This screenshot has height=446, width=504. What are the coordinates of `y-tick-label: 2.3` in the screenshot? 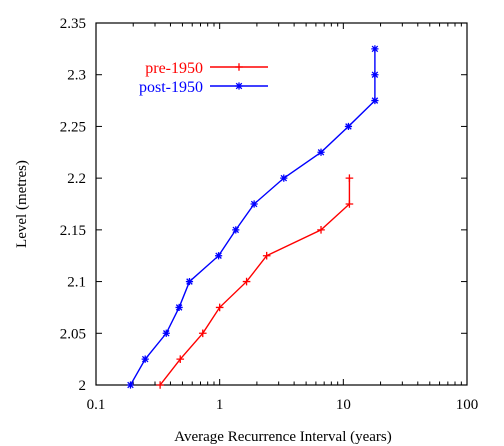 It's located at (76, 76).